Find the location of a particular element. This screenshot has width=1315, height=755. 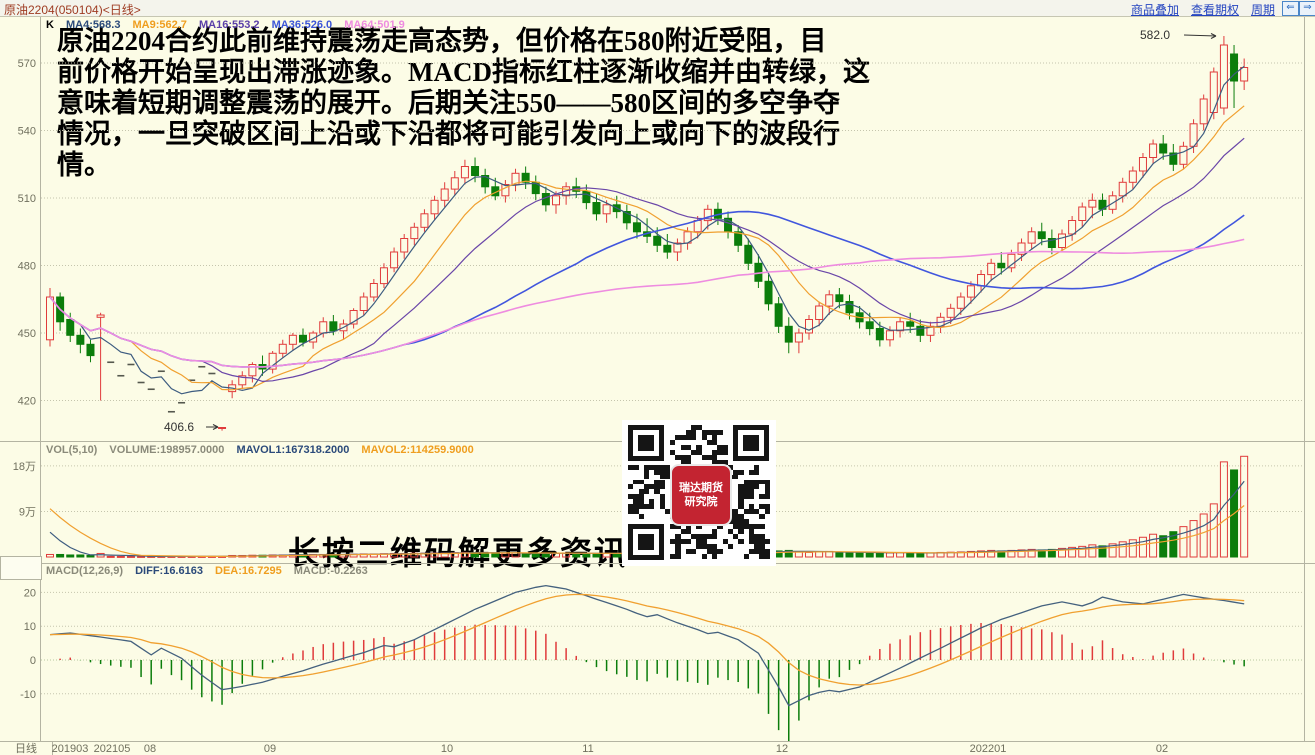

svg-text: 406.6 is located at coordinates (179, 427).